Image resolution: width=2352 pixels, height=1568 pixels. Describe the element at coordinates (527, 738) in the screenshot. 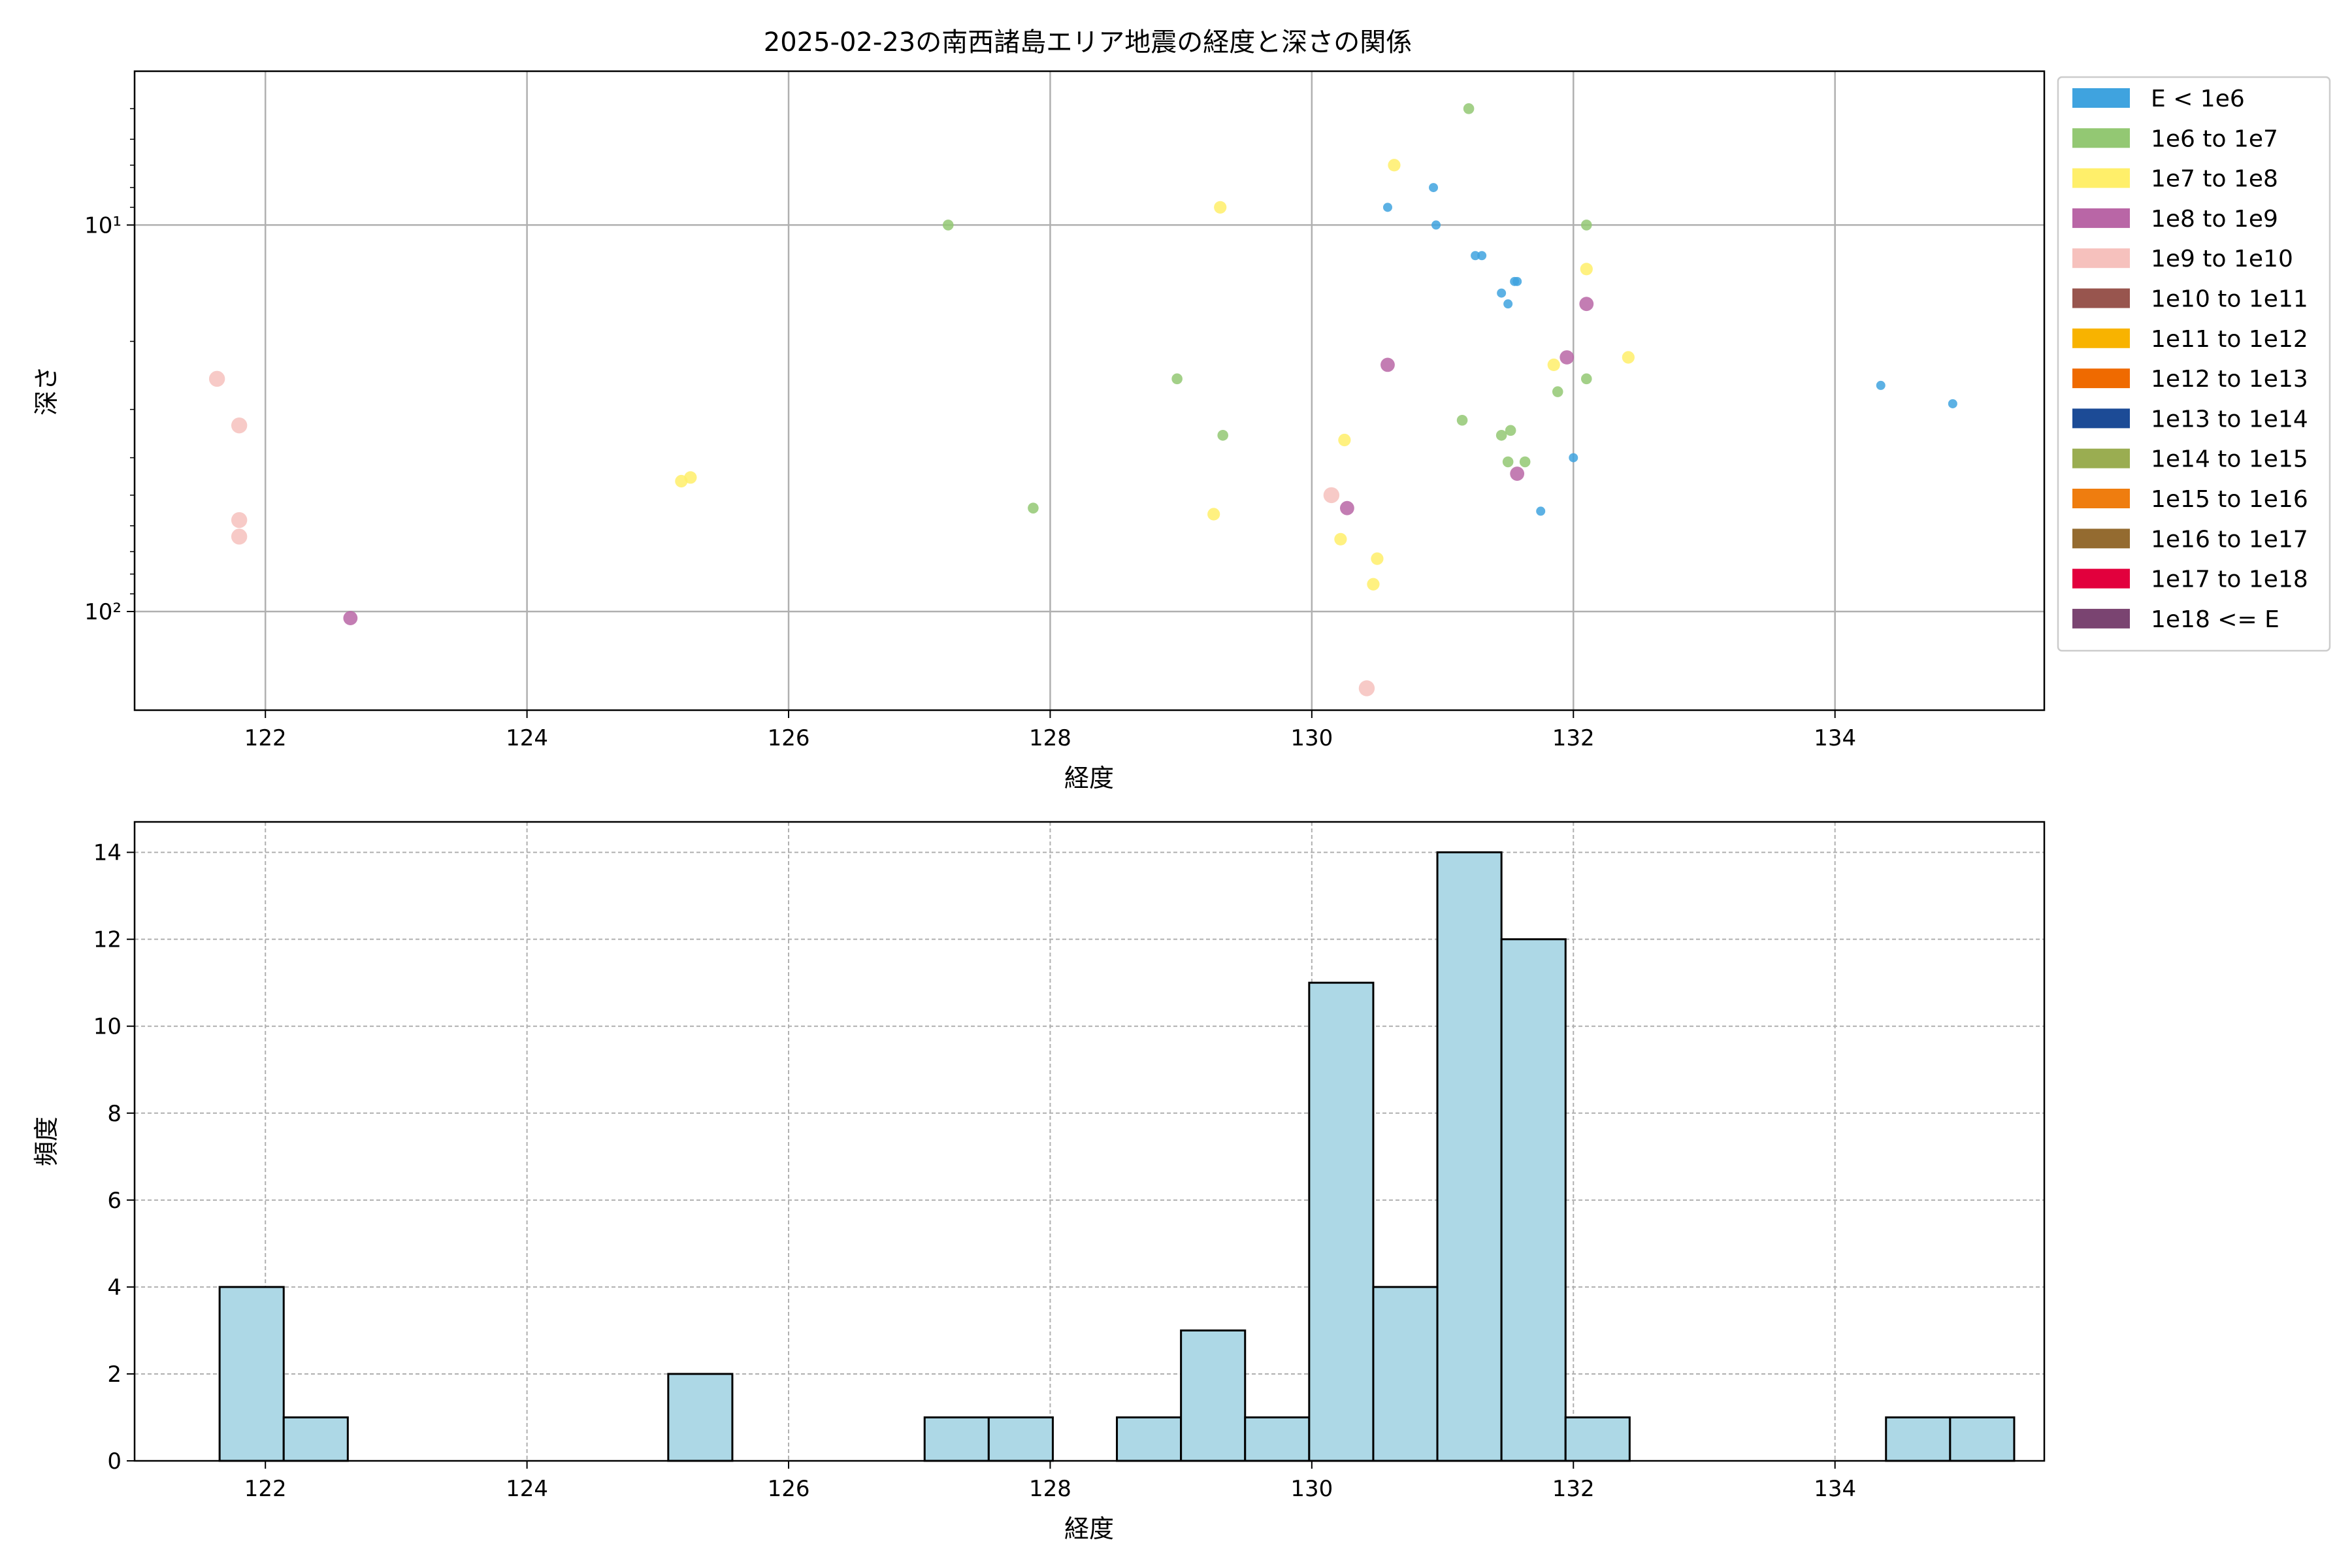

I see `scatter-x-tick-label: 124` at that location.